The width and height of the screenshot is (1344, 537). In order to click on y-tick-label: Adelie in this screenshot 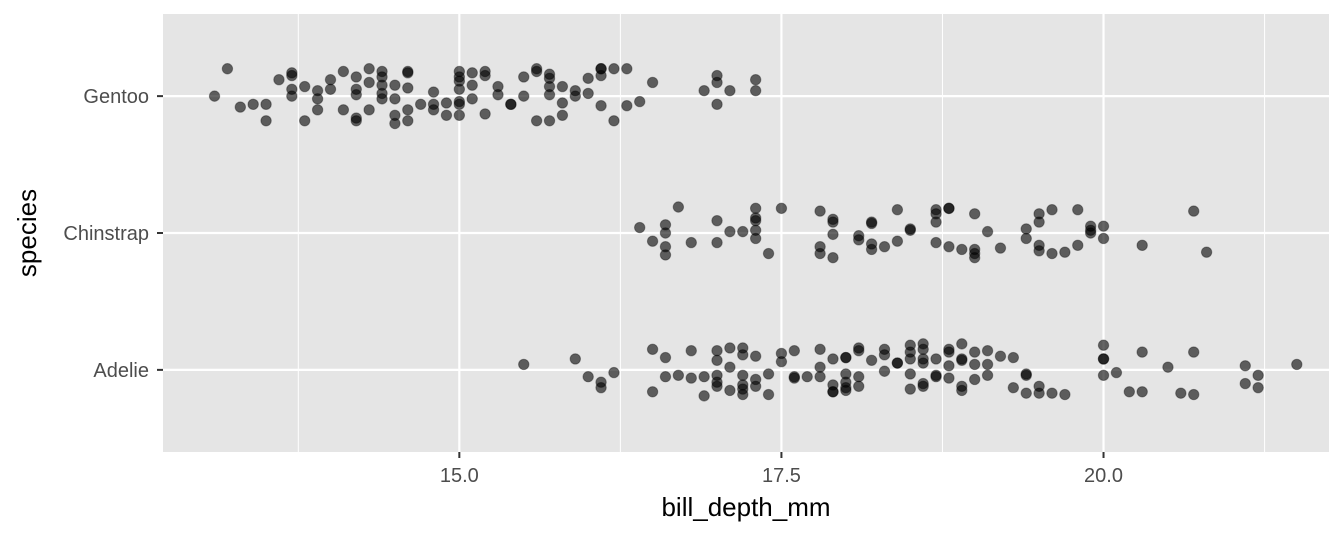, I will do `click(121, 371)`.